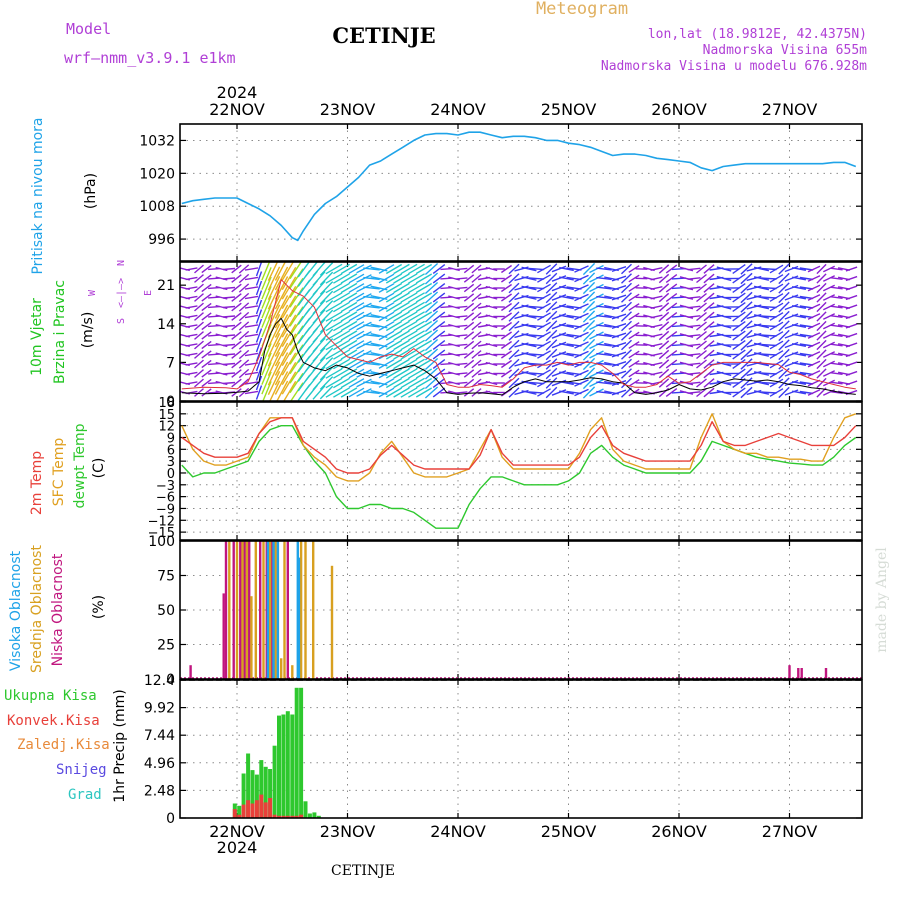 This screenshot has height=900, width=900. What do you see at coordinates (582, 9) in the screenshot?
I see `meteogram-title: Meteogram` at bounding box center [582, 9].